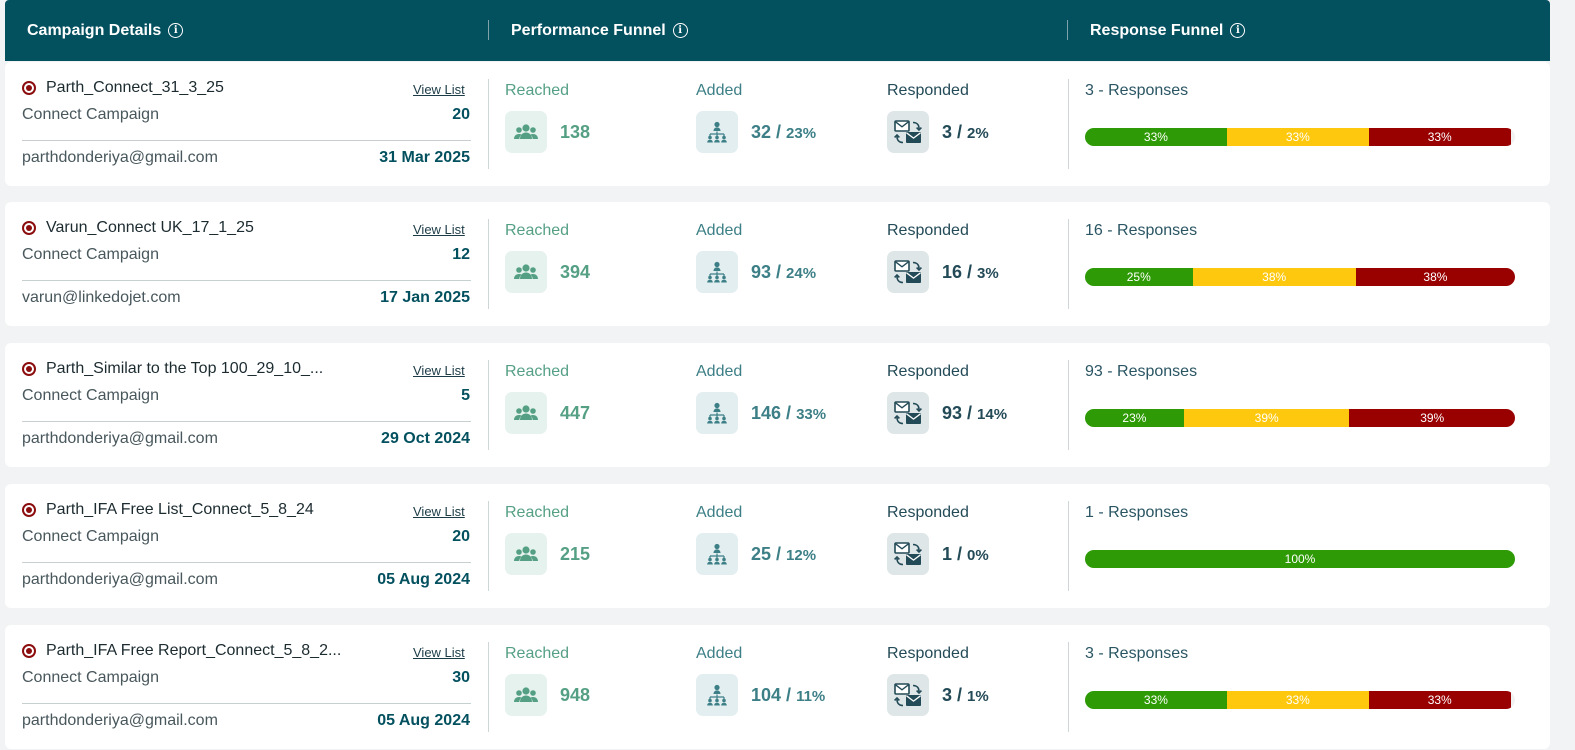 This screenshot has height=750, width=1575. What do you see at coordinates (789, 413) in the screenshot?
I see `added-value: 146 / 33%` at bounding box center [789, 413].